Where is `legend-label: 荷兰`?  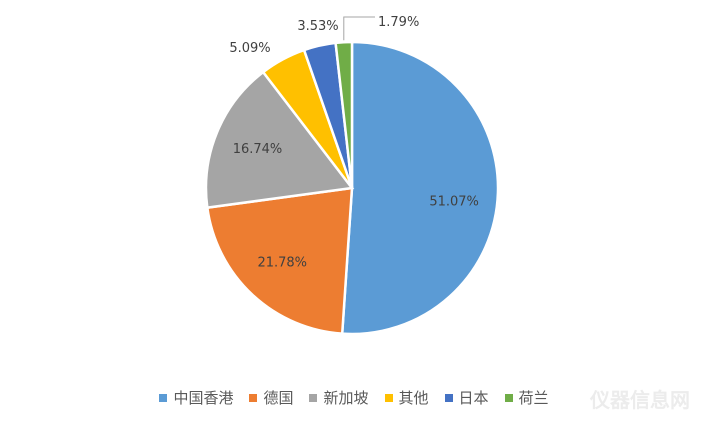 legend-label: 荷兰 is located at coordinates (533, 398).